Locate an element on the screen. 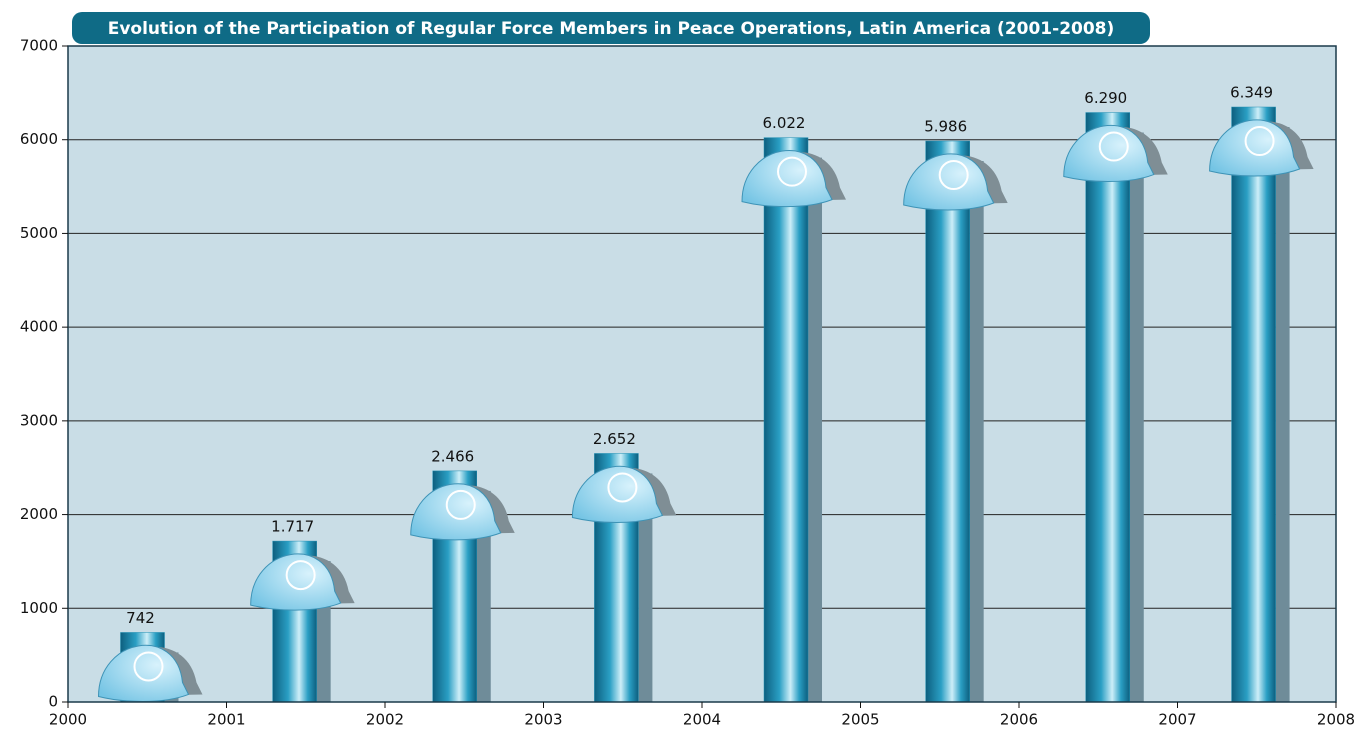 This screenshot has width=1361, height=731. x-tick-label: 2002 is located at coordinates (385, 720).